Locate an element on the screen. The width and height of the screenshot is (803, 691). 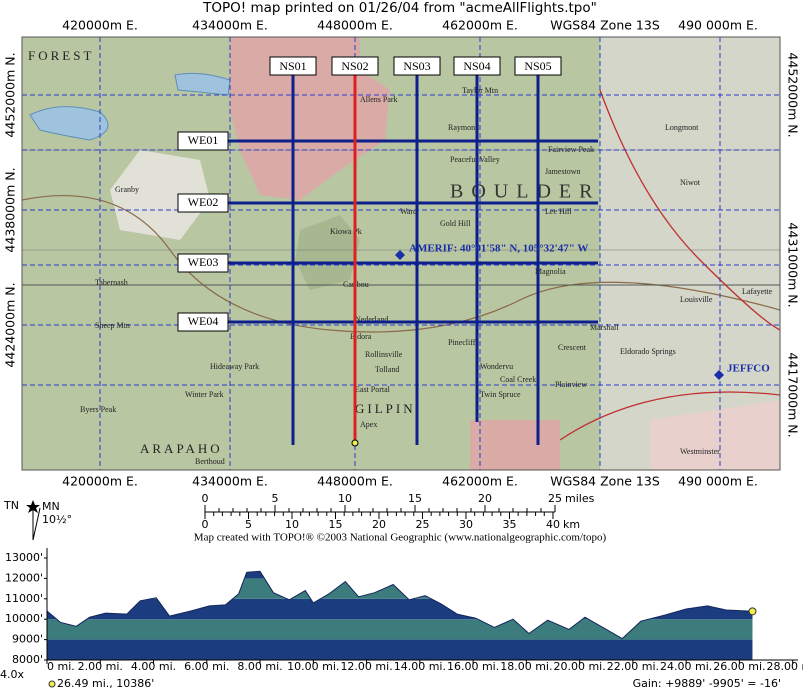
place-label: GILPIN is located at coordinates (385, 408).